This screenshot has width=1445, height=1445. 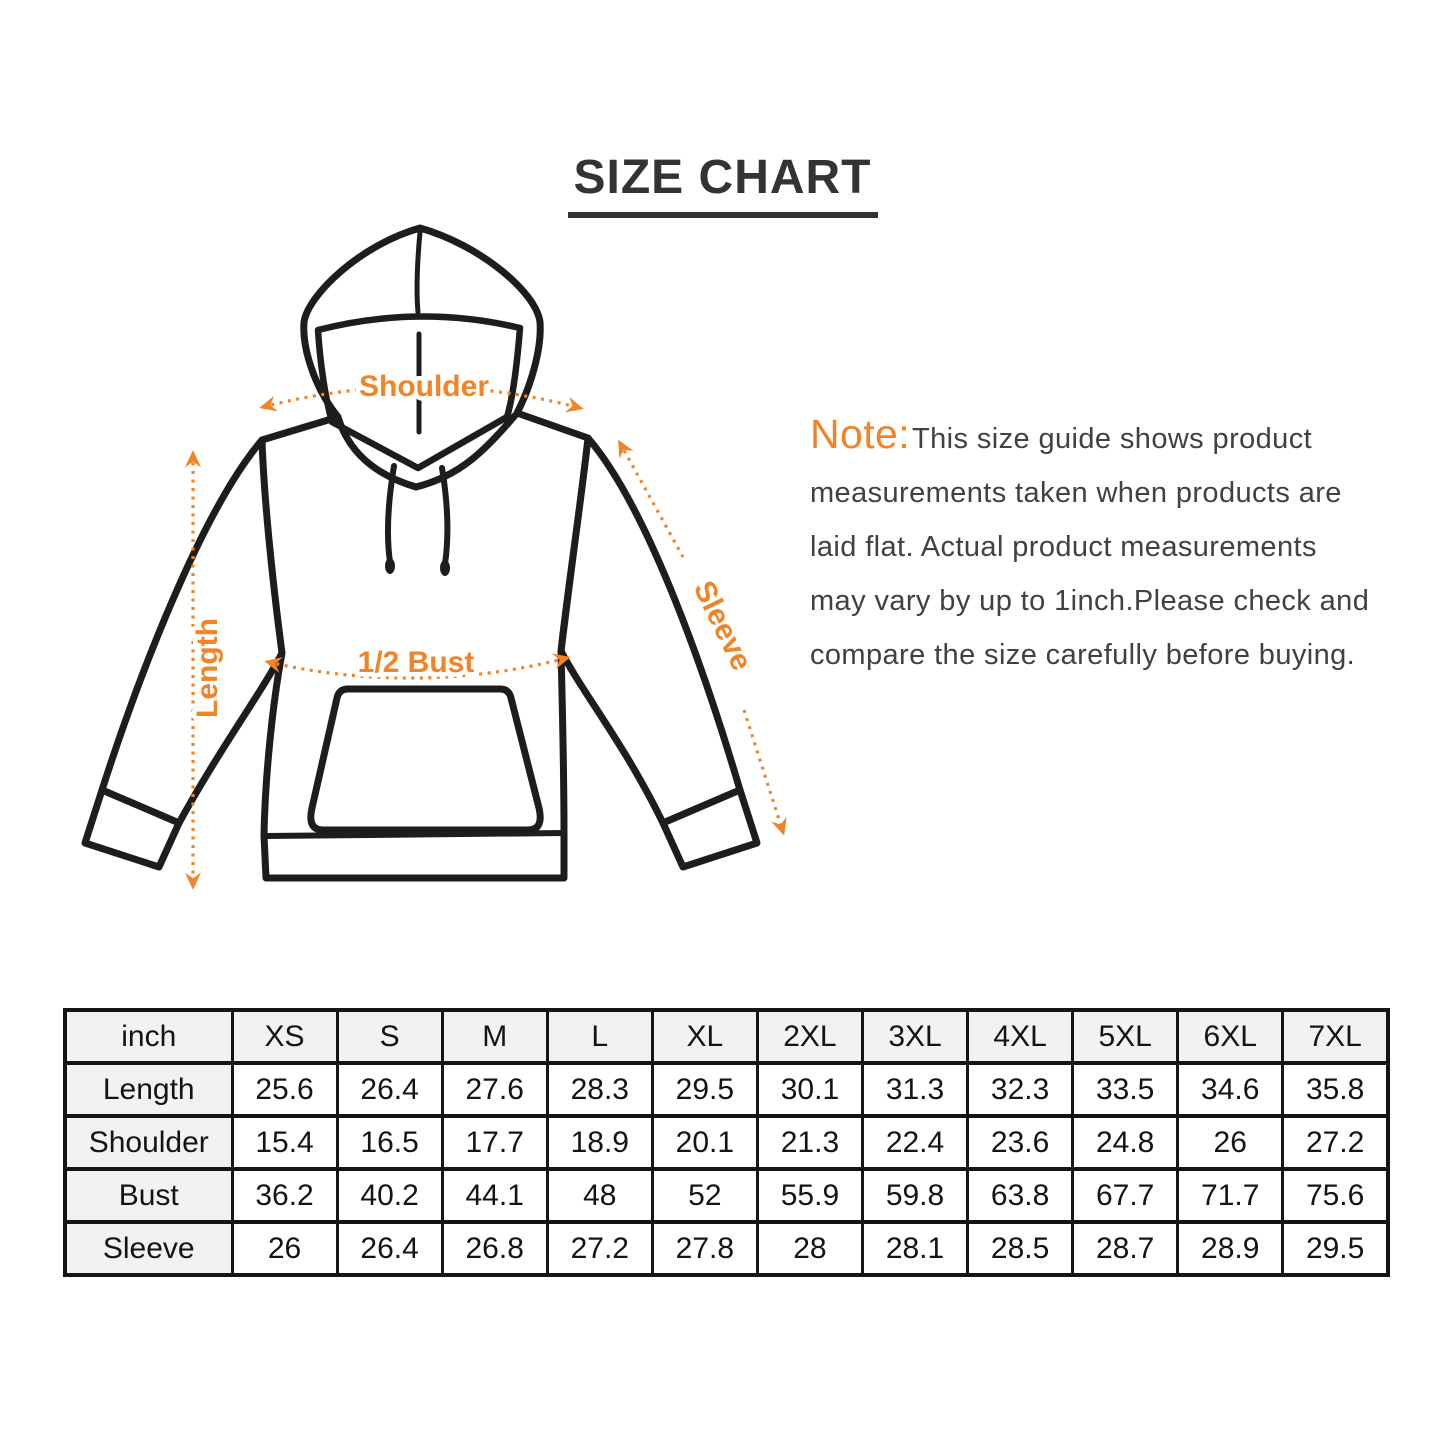 What do you see at coordinates (1230, 1036) in the screenshot?
I see `size-column-header: 6XL` at bounding box center [1230, 1036].